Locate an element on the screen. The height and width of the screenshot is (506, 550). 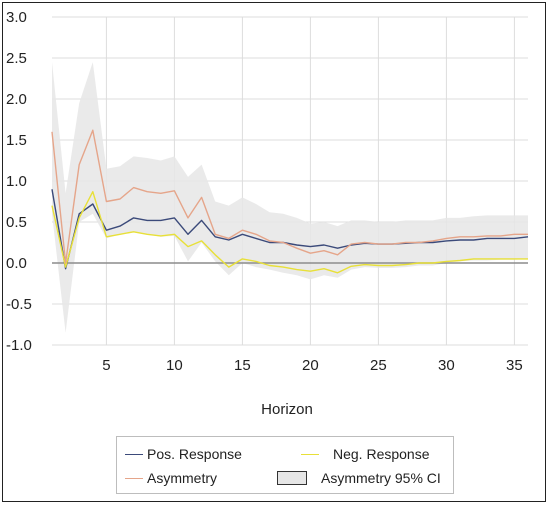
y-tick-labels: -1.0 -0.5 0.0 0.5 1.0 1.5 2.0 2.5 3.0 is located at coordinates (19, 181).